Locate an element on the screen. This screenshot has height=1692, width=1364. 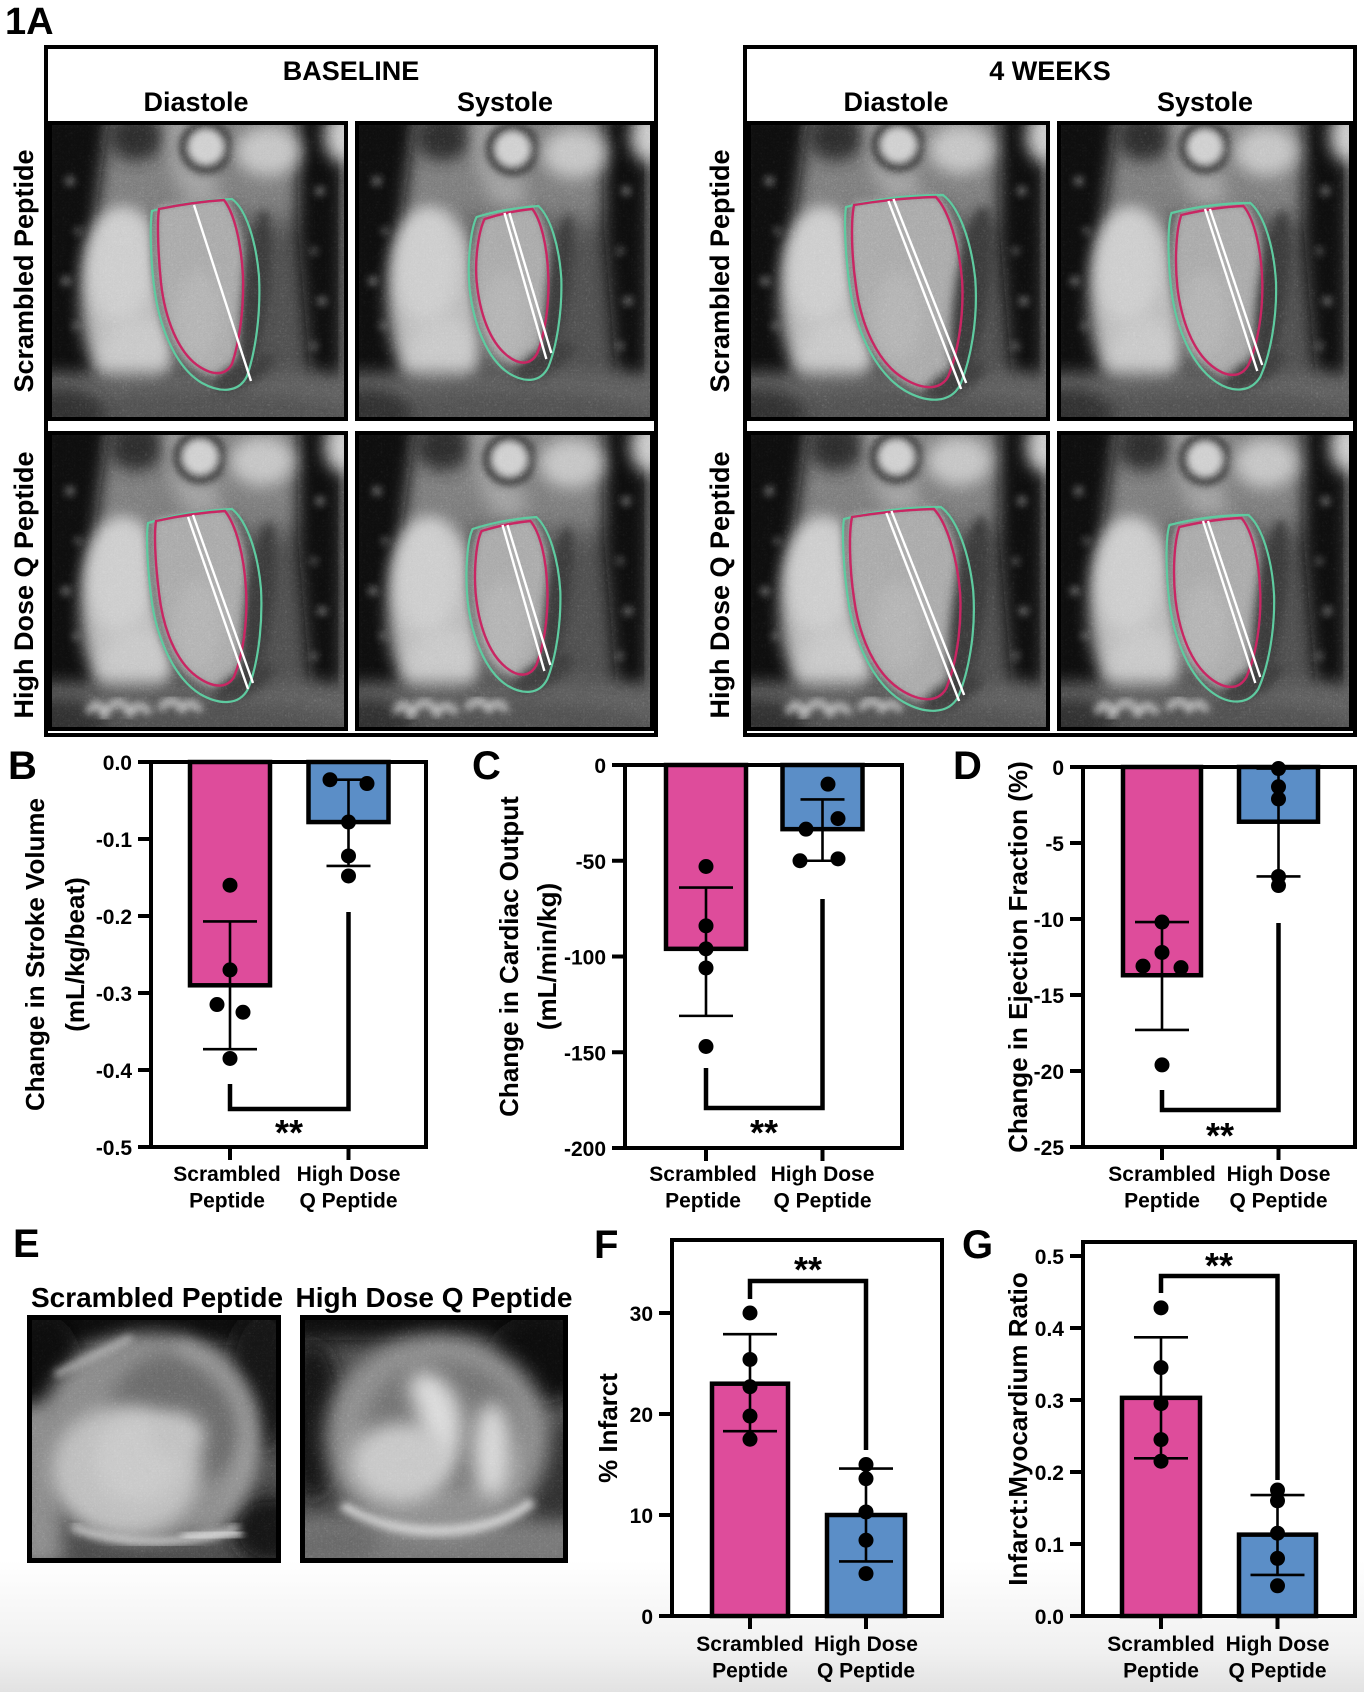
svg-text: F is located at coordinates (606, 1245).